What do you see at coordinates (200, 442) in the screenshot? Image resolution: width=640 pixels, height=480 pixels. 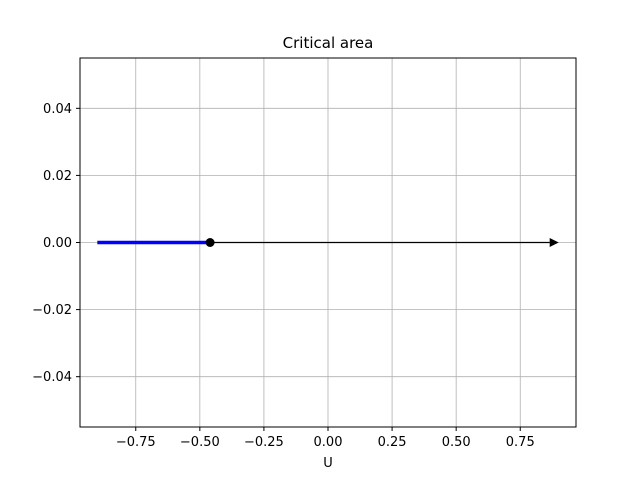 I see `x-tick-label: −0.50` at bounding box center [200, 442].